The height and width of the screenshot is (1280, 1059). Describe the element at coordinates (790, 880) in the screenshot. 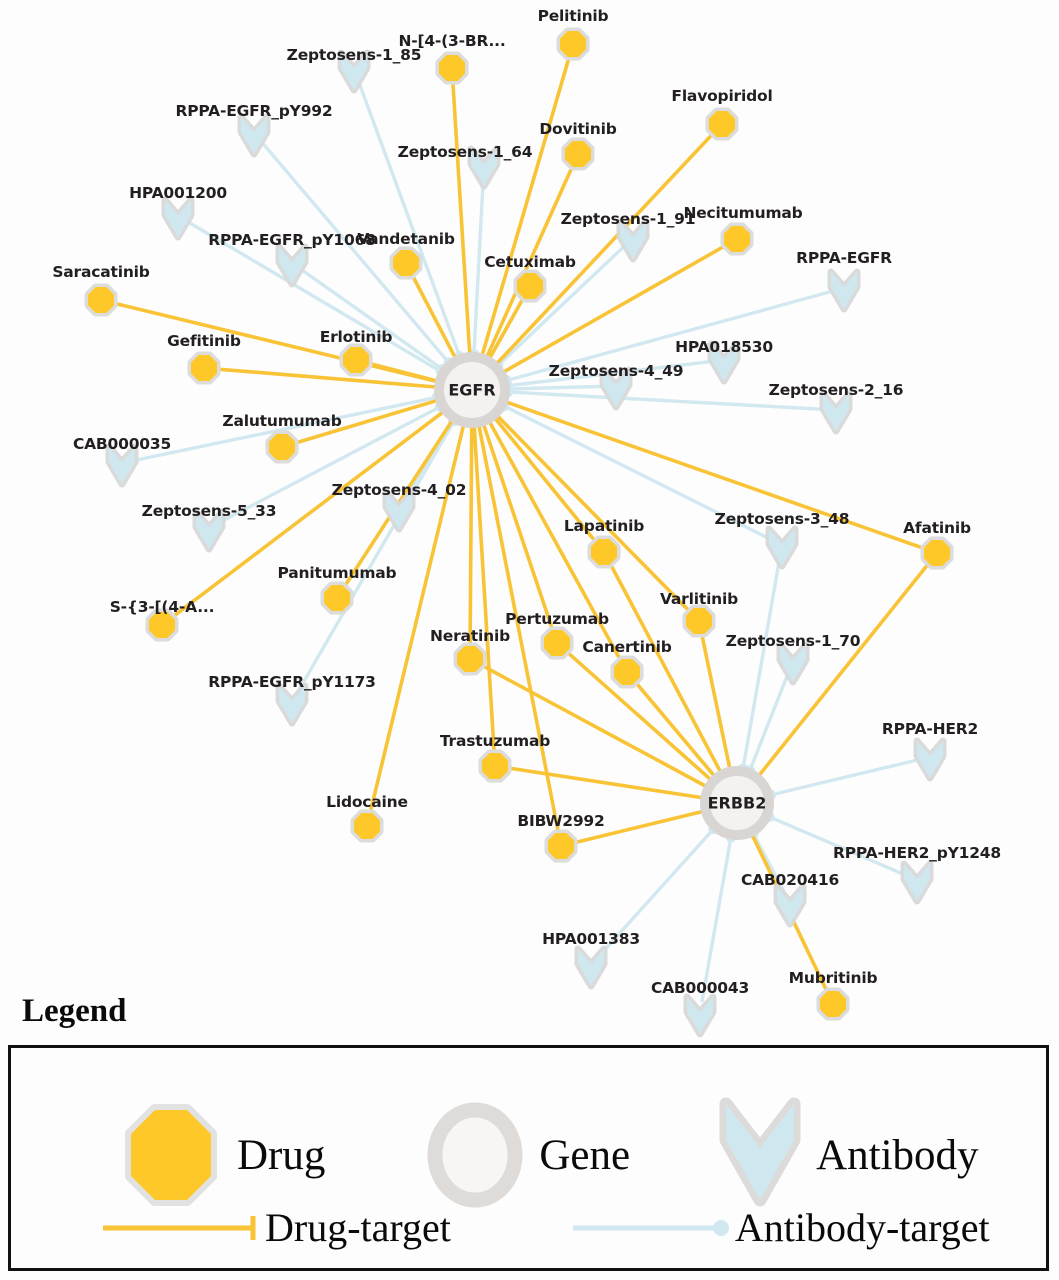

I see `antibody-node-label: CAB020416` at that location.